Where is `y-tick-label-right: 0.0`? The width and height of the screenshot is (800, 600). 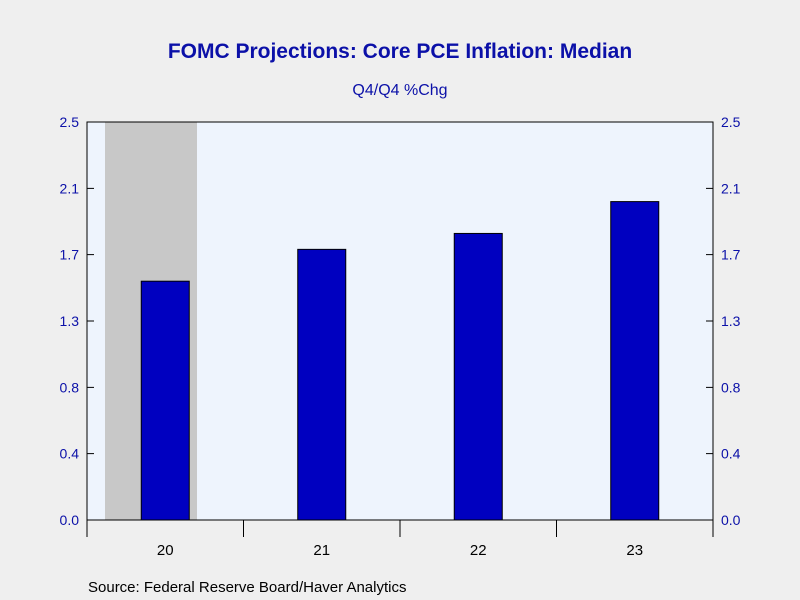
y-tick-label-right: 0.0 is located at coordinates (731, 520).